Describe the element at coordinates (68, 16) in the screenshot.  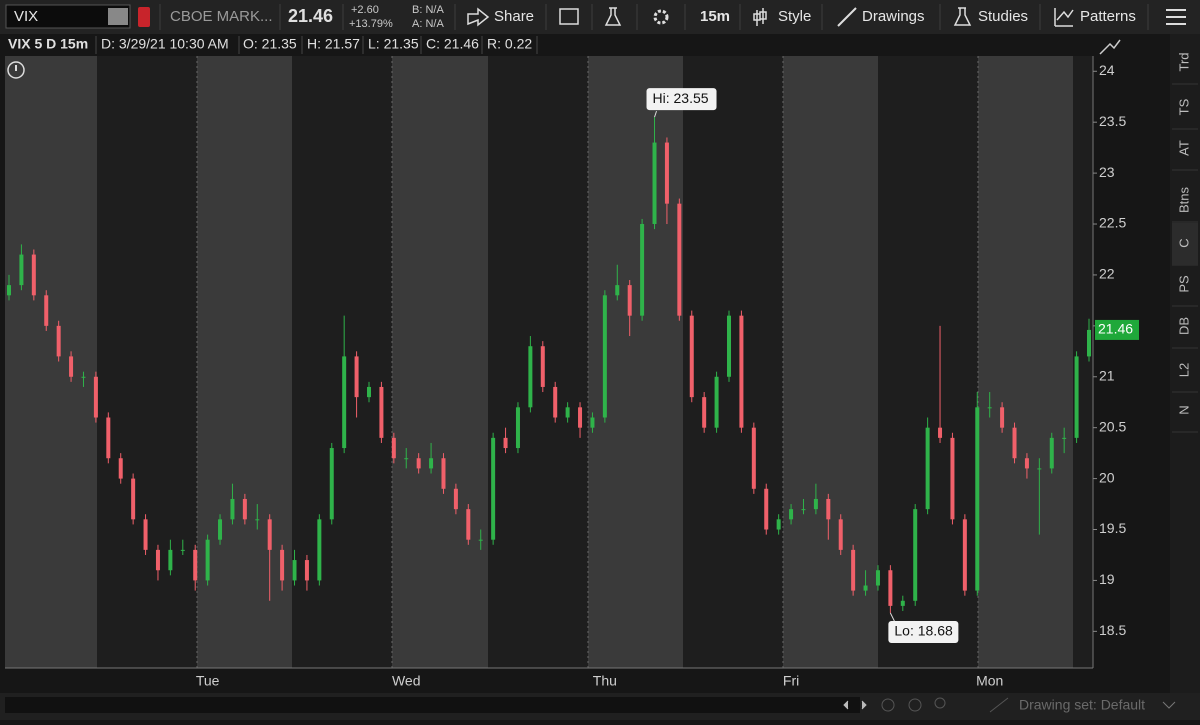
I see `symbol-input` at that location.